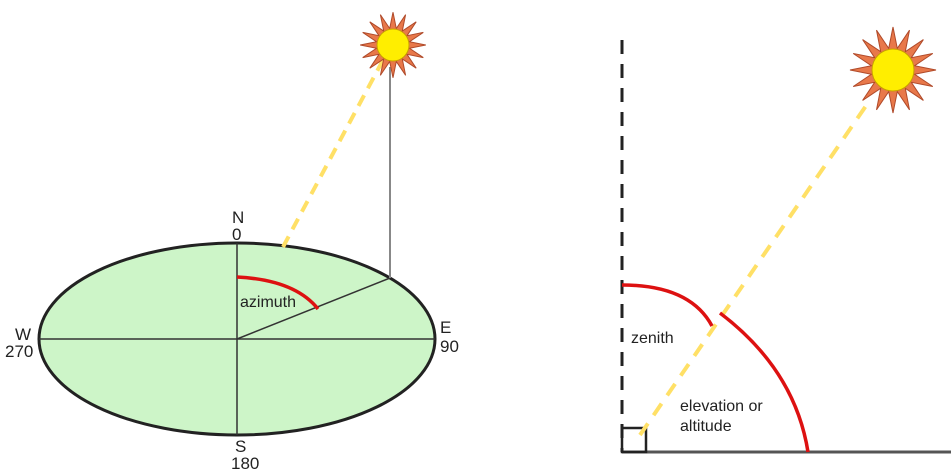  What do you see at coordinates (240, 446) in the screenshot?
I see `south-label: S` at bounding box center [240, 446].